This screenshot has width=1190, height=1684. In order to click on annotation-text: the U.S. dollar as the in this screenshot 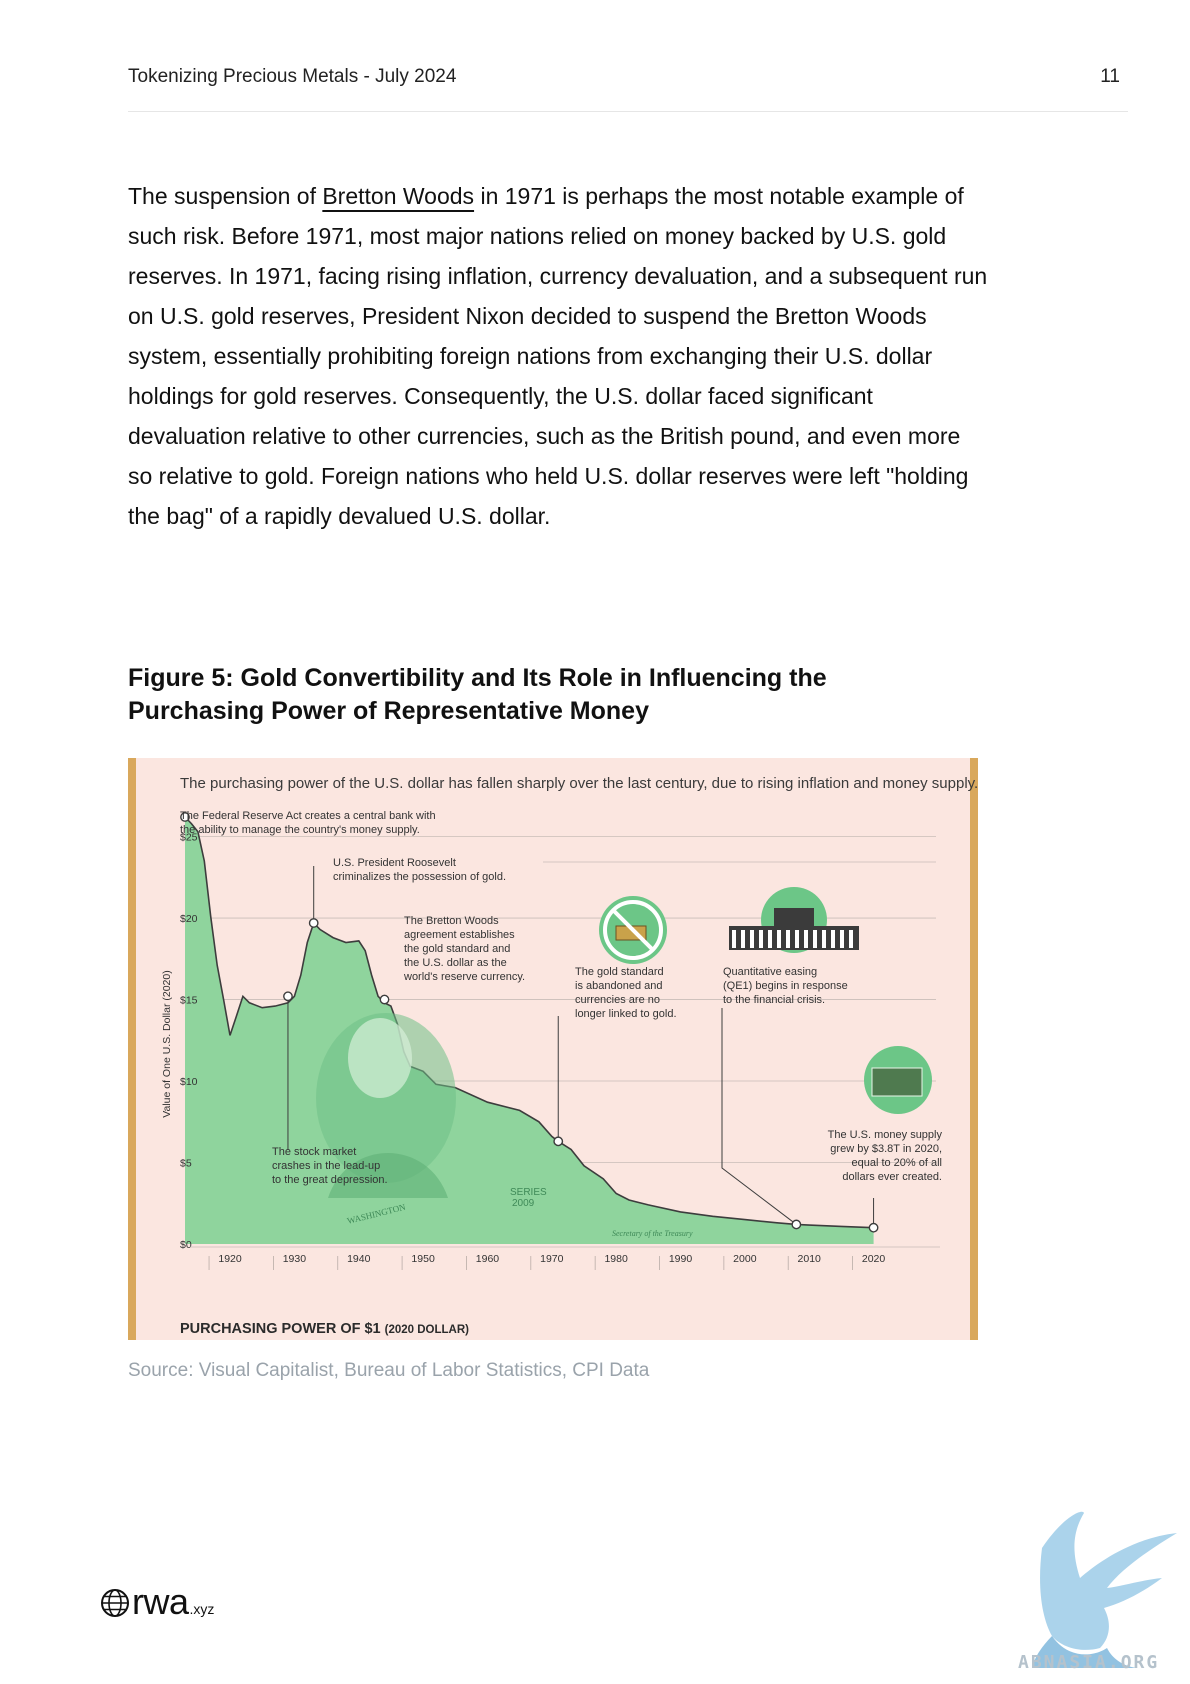, I will do `click(455, 963)`.